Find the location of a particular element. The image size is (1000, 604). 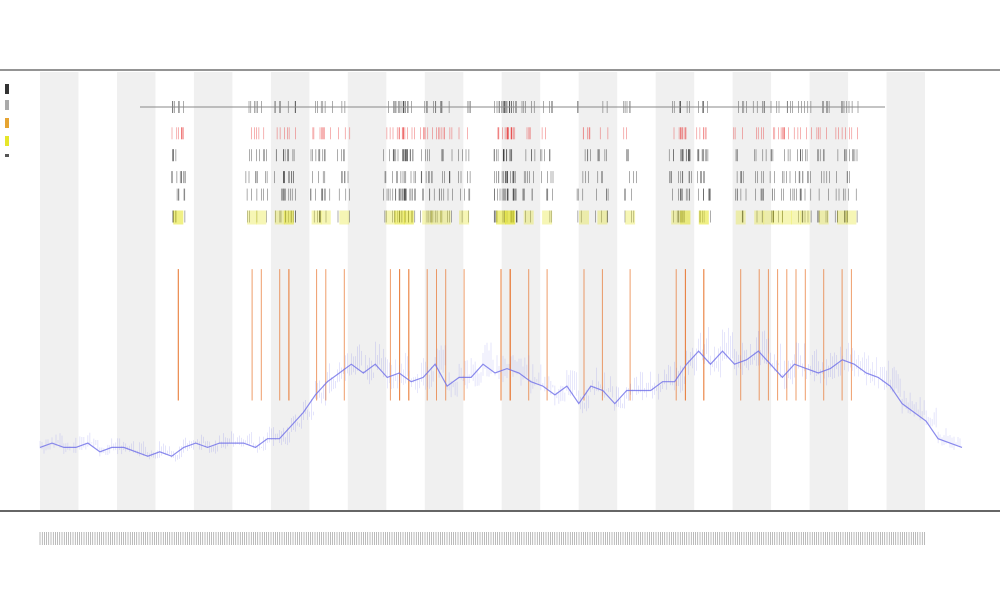

x-tick-labels is located at coordinates (482, 538).